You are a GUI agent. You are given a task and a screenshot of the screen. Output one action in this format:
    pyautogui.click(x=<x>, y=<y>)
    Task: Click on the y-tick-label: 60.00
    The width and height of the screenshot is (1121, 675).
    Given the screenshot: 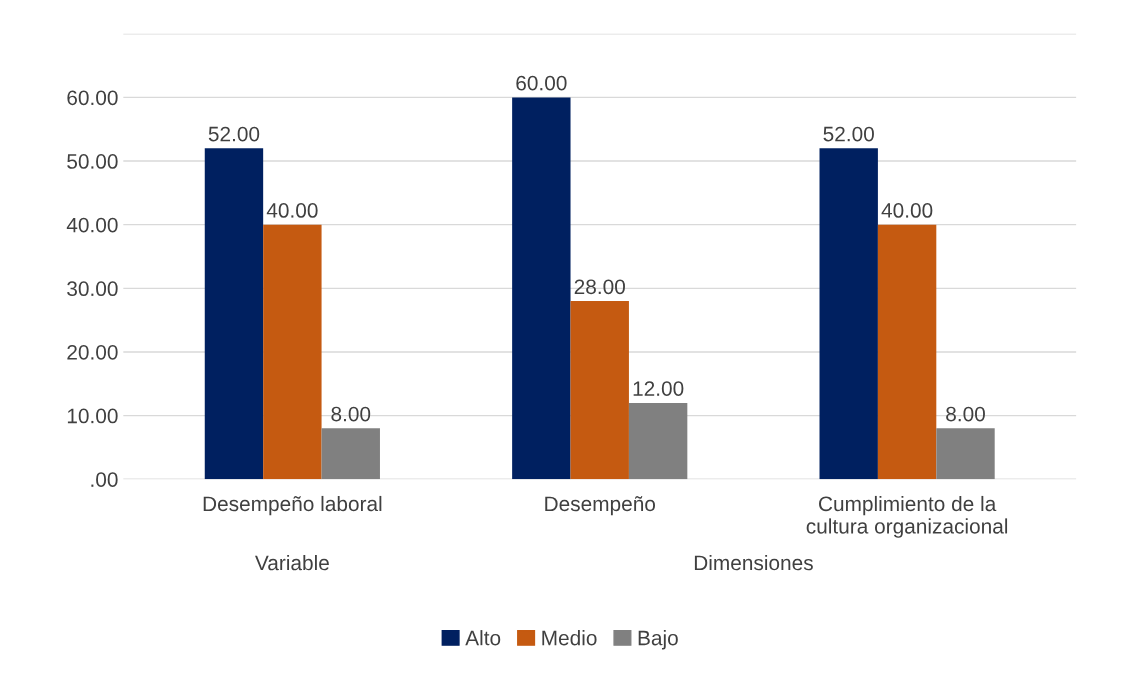 What is the action you would take?
    pyautogui.click(x=92, y=98)
    